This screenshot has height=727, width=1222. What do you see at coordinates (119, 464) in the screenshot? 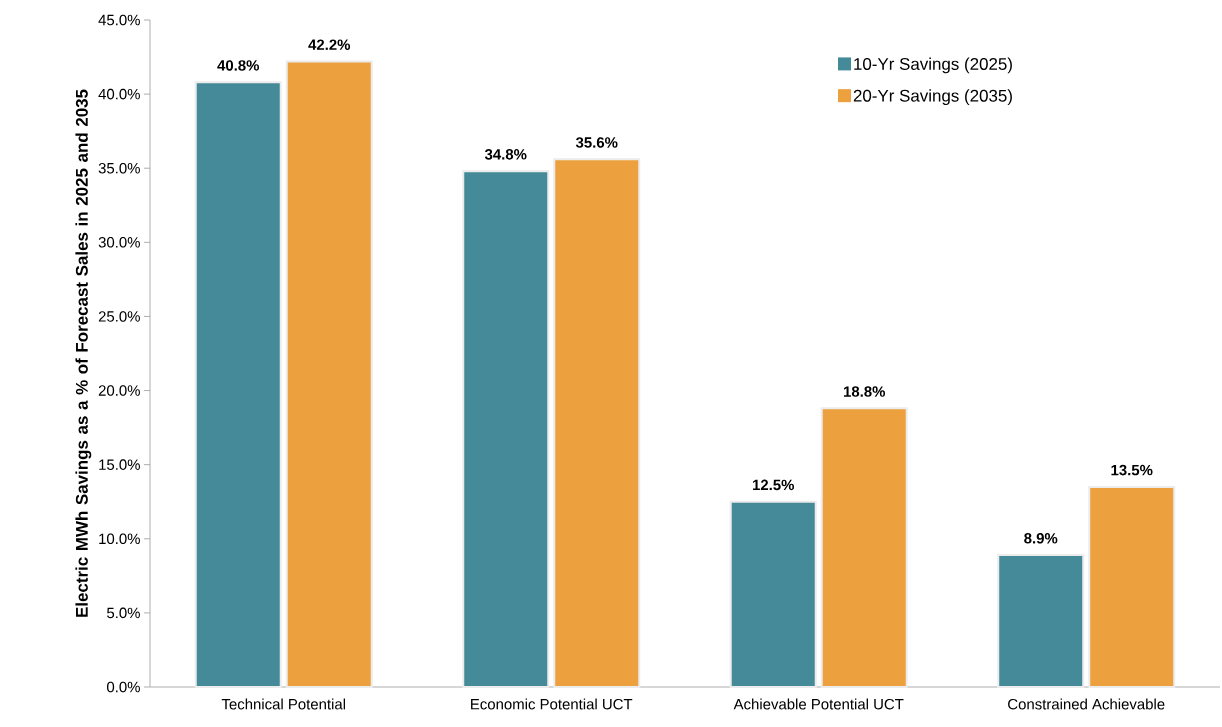
I see `y-tick-label: 15.0%` at bounding box center [119, 464].